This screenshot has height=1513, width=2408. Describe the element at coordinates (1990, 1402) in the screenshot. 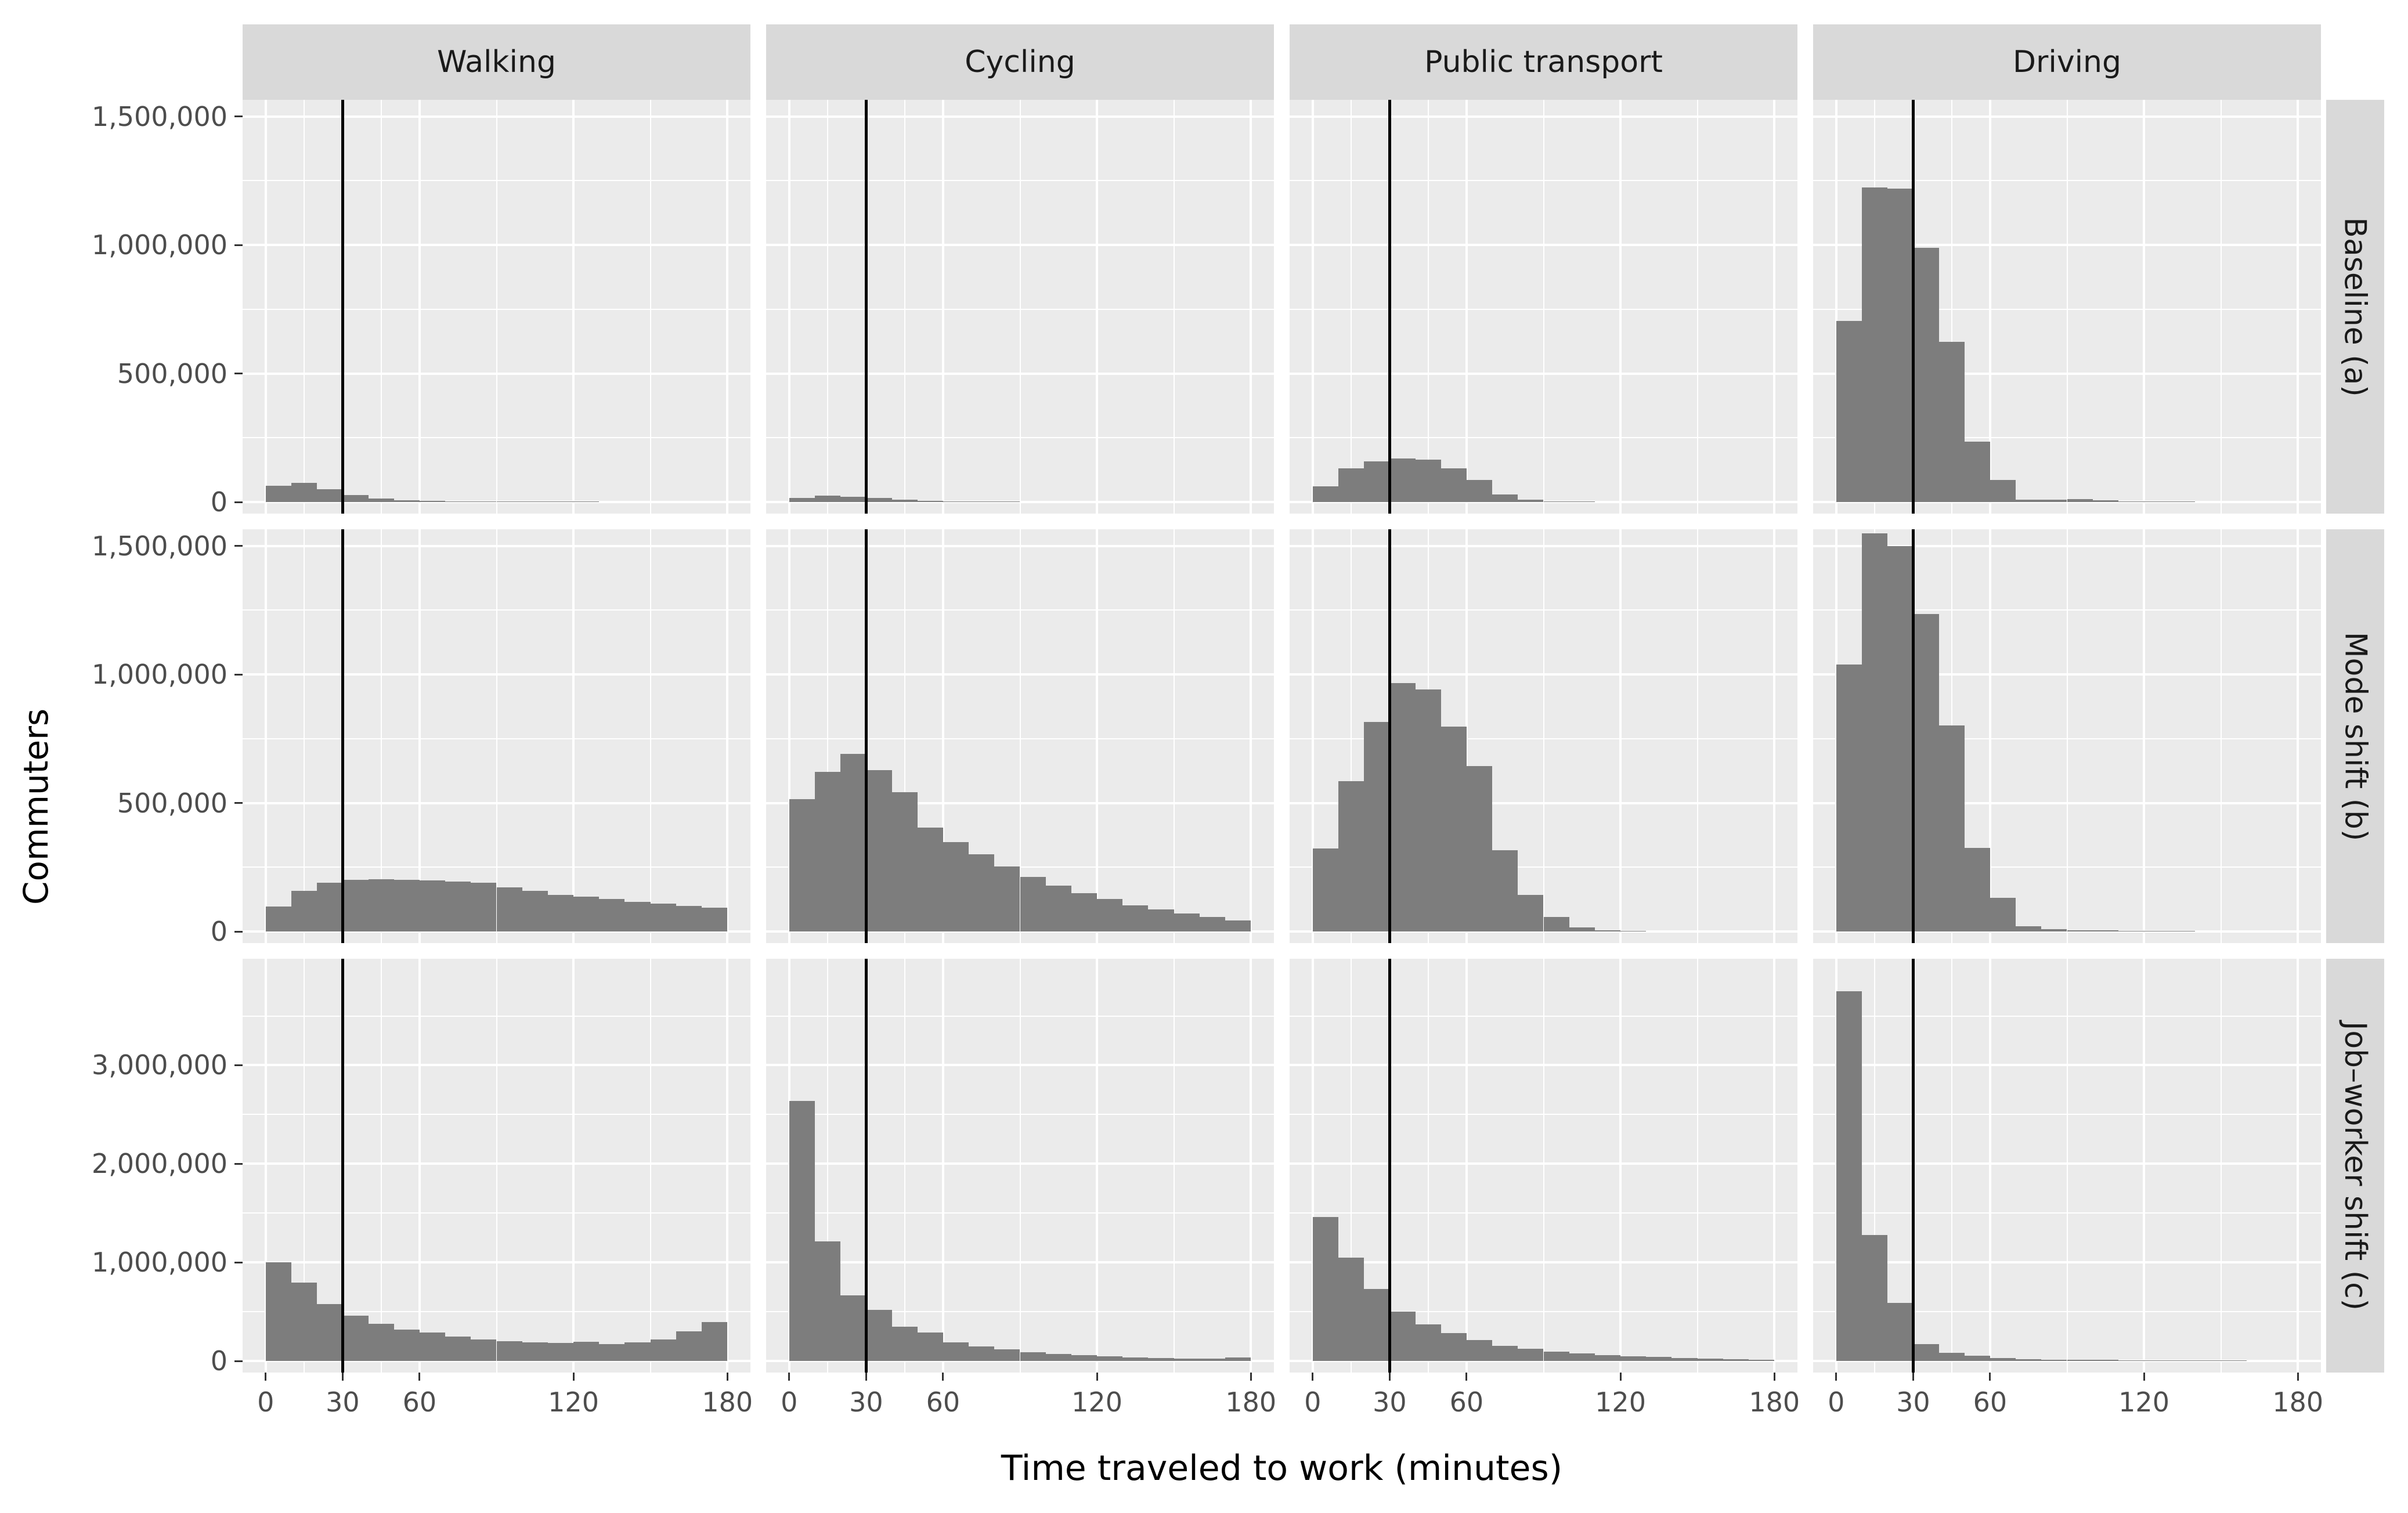

I see `x-axis-tick-label: 60` at that location.